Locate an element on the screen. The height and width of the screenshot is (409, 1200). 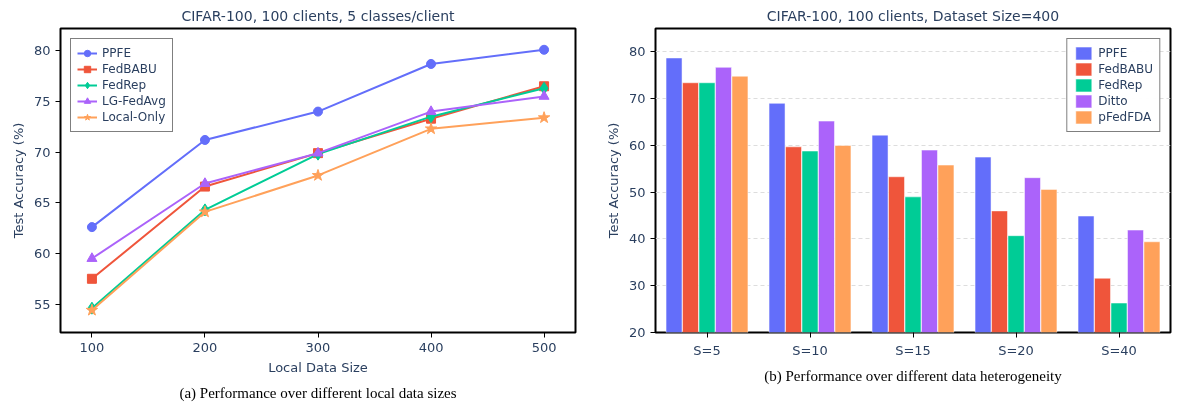
x-tick-label: S=15 is located at coordinates (913, 350).